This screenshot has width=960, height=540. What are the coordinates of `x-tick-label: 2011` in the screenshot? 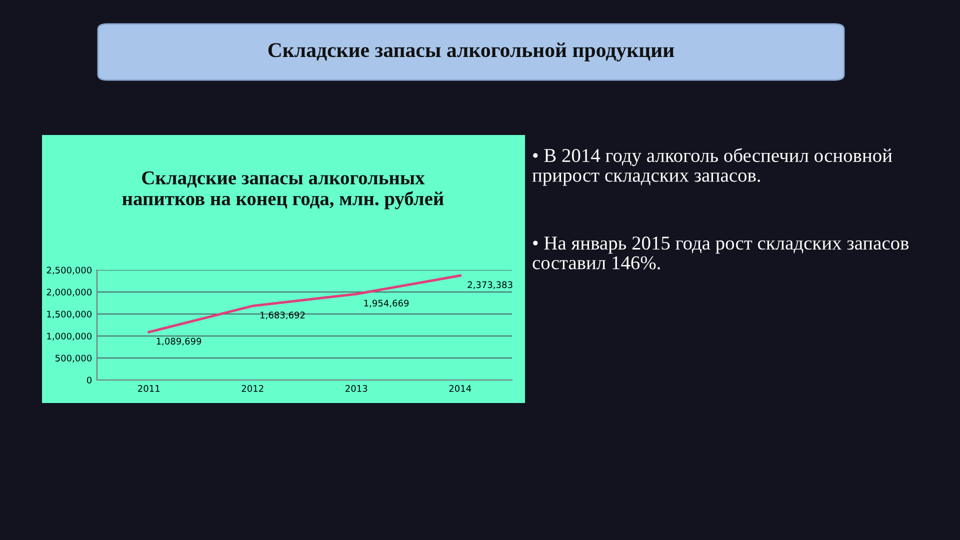 It's located at (149, 388).